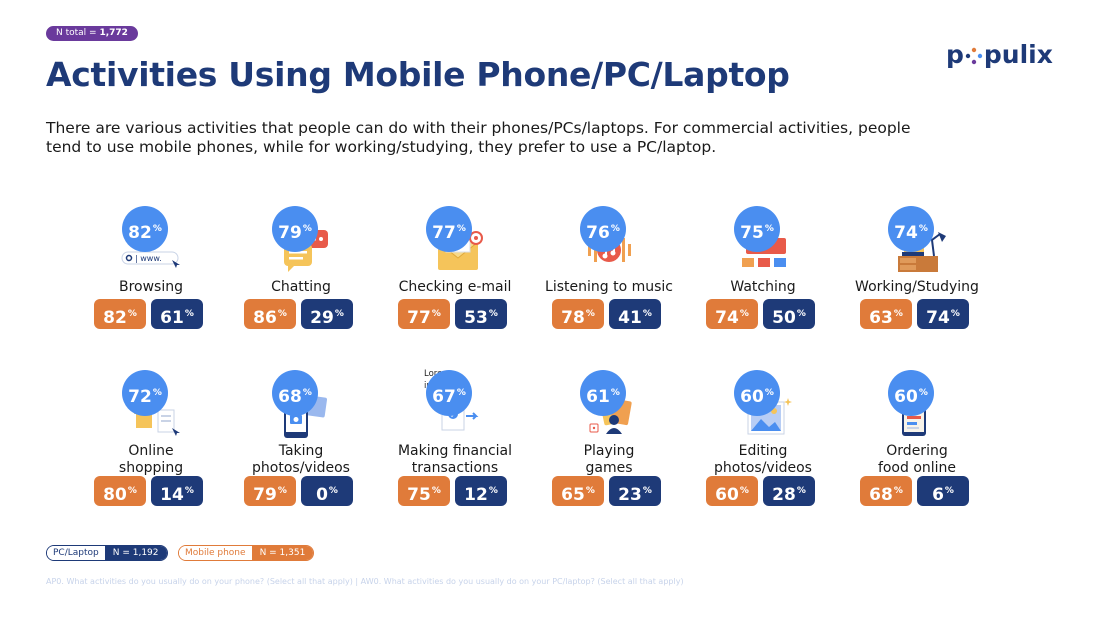 This screenshot has width=1100, height=618. I want to click on svg-text: | www., so click(148, 258).